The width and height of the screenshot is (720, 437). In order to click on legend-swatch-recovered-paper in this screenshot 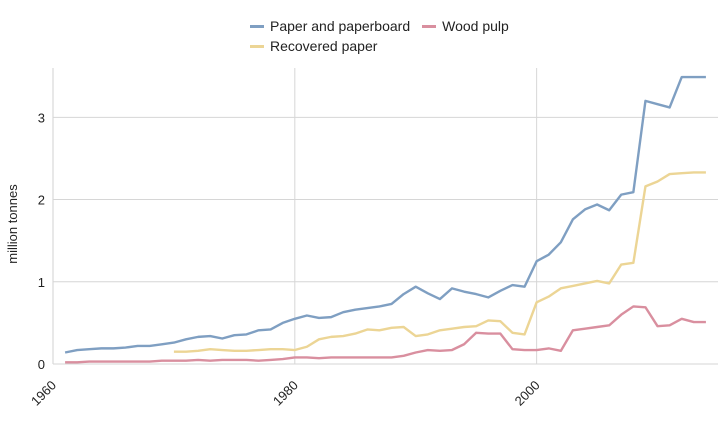, I will do `click(257, 46)`.